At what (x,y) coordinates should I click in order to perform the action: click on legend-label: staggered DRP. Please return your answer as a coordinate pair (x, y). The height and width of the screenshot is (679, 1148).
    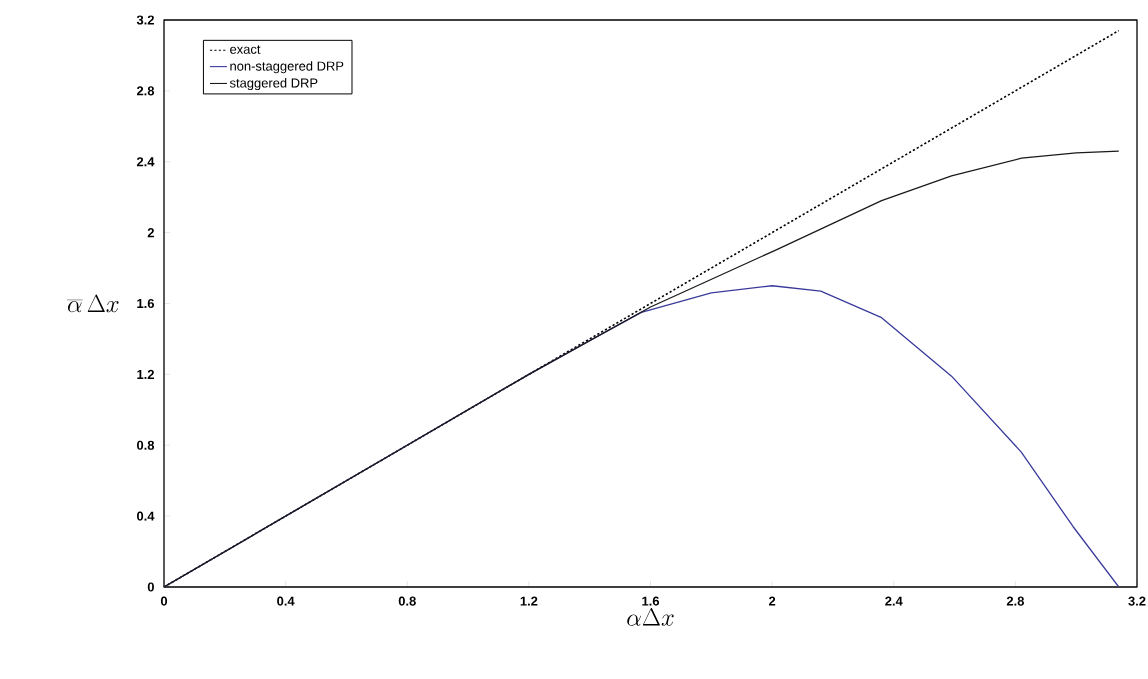
    Looking at the image, I should click on (273, 84).